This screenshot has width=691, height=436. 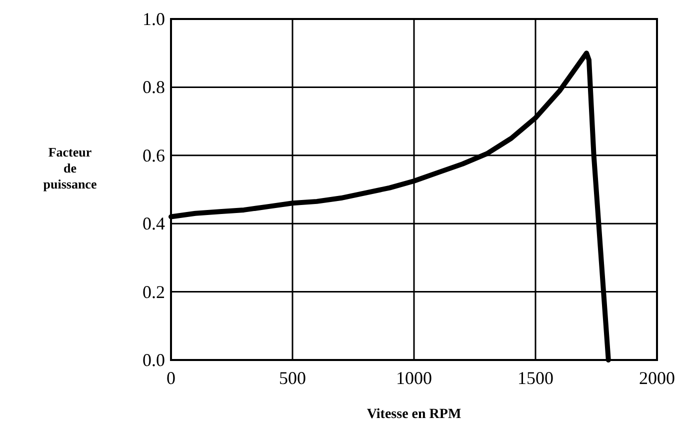 What do you see at coordinates (414, 378) in the screenshot?
I see `x-tick-label: 1000` at bounding box center [414, 378].